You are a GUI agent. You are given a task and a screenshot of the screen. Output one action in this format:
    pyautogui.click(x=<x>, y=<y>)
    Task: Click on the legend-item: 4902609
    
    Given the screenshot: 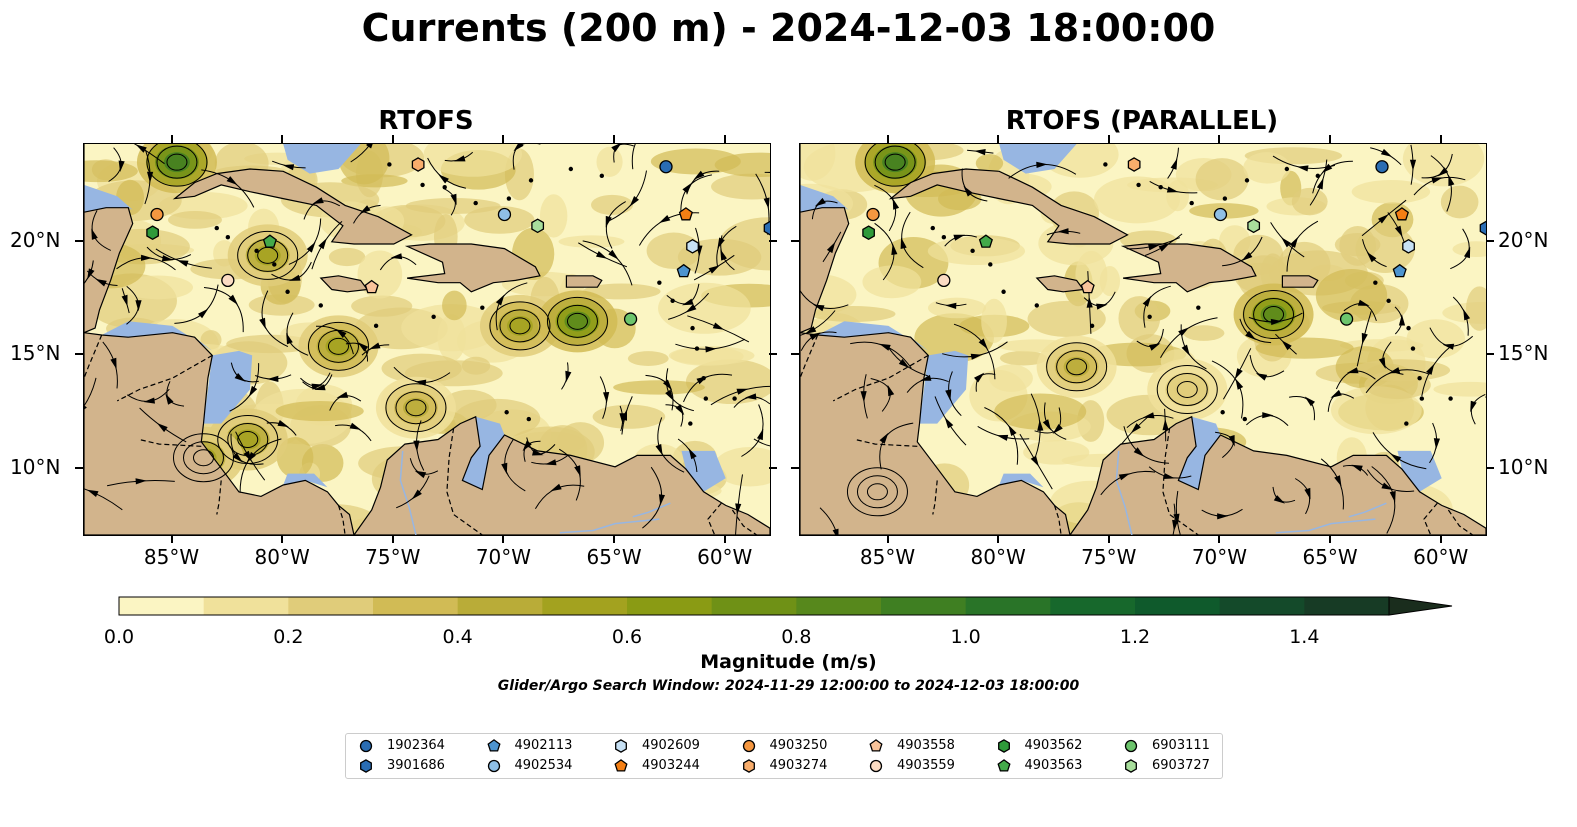 What is the action you would take?
    pyautogui.click(x=674, y=746)
    